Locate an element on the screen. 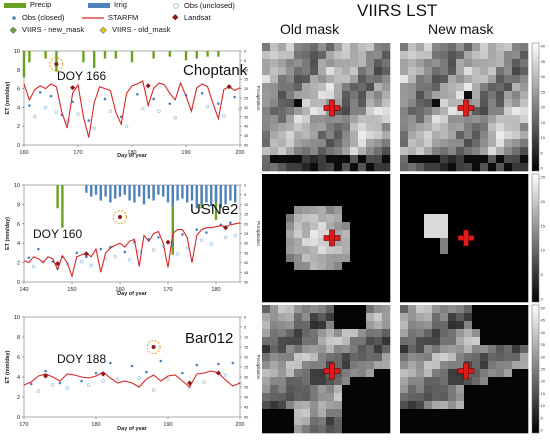 The image size is (550, 443). x-tick-label: 190 is located at coordinates (167, 425).